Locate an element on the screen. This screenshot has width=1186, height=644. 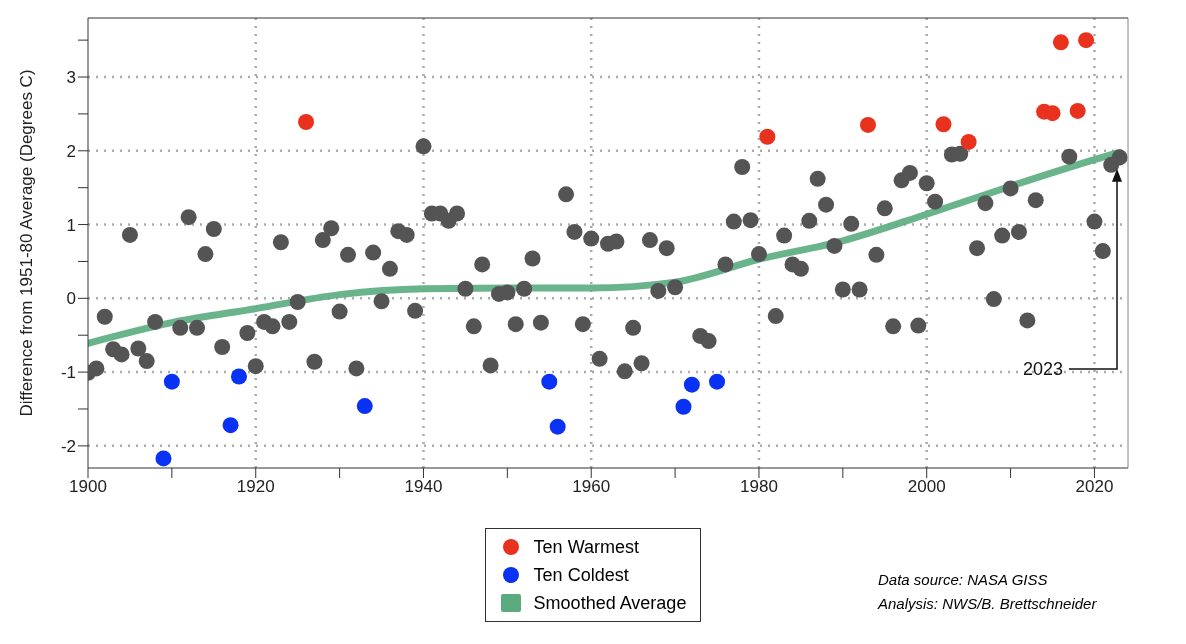
x-tick-label: 1920 is located at coordinates (255, 487).